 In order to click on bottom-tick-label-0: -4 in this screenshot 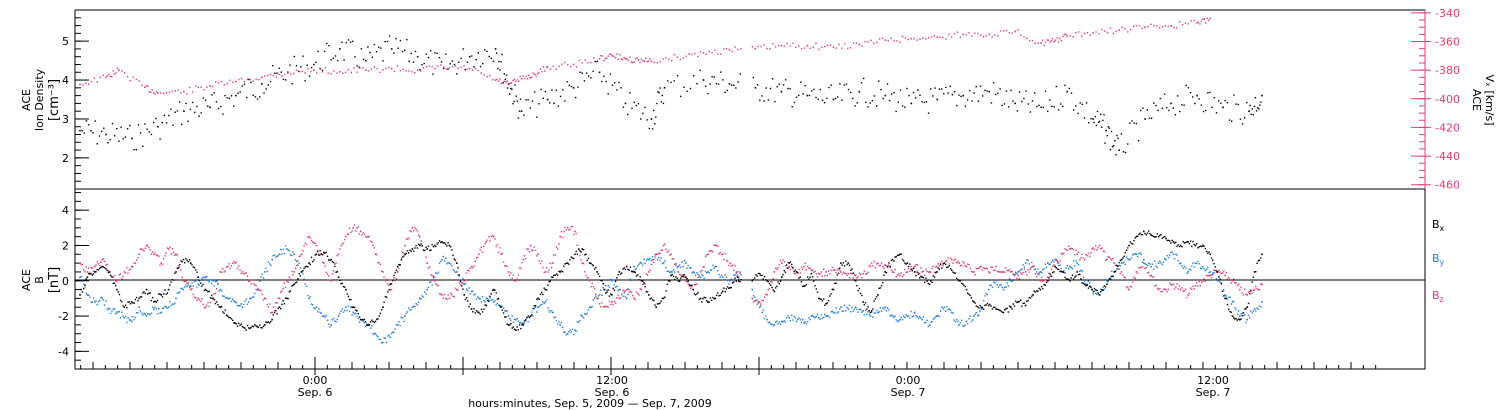, I will do `click(63, 351)`.